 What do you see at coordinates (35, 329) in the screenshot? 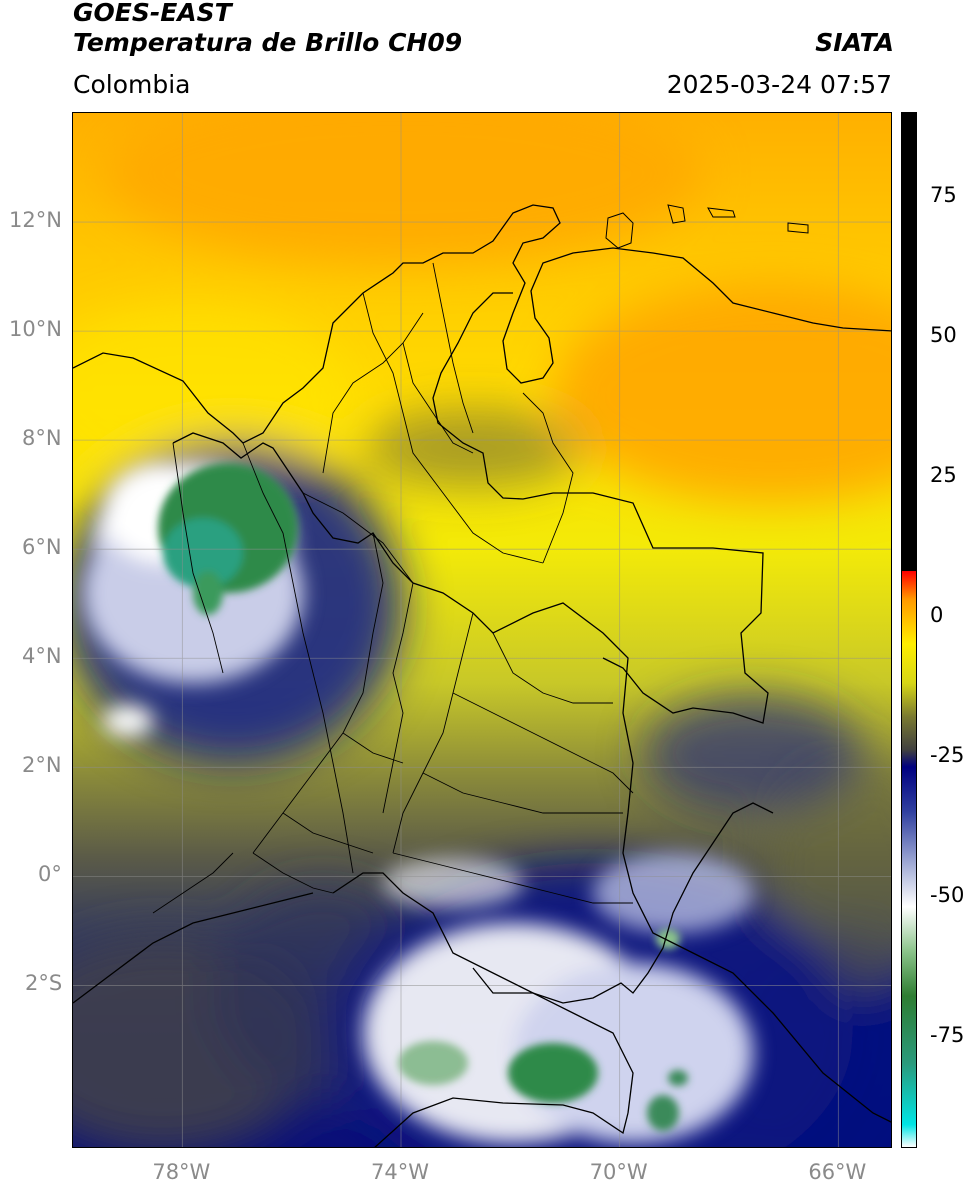
I see `lat-tick-label: 10°N` at bounding box center [35, 329].